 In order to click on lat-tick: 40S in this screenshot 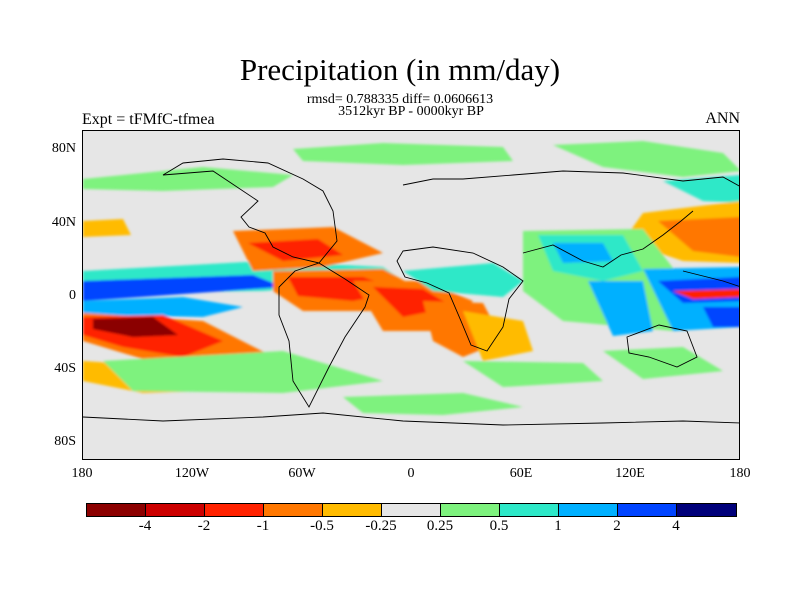, I will do `click(65, 368)`.